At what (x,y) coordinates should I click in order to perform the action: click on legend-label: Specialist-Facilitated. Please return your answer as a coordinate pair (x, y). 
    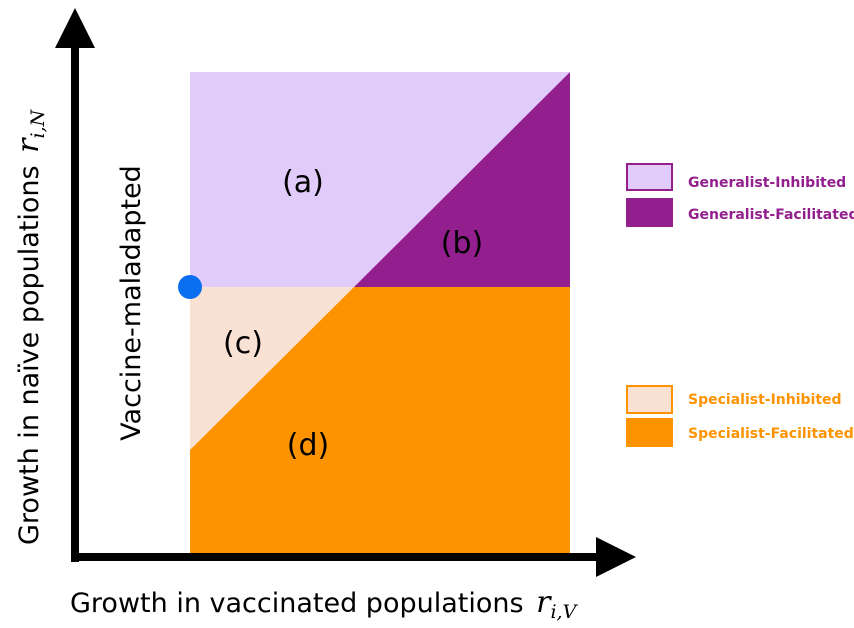
    Looking at the image, I should click on (771, 434).